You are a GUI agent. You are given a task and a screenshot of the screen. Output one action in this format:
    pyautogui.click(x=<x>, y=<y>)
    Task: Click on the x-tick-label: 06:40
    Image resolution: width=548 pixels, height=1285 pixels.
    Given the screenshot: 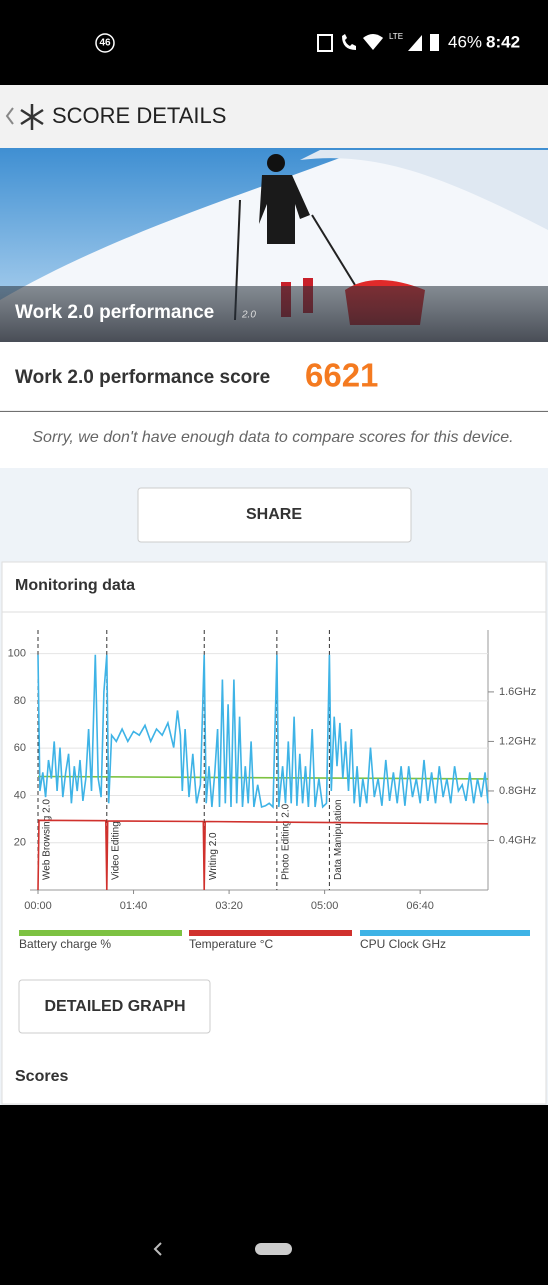 What is the action you would take?
    pyautogui.click(x=420, y=906)
    